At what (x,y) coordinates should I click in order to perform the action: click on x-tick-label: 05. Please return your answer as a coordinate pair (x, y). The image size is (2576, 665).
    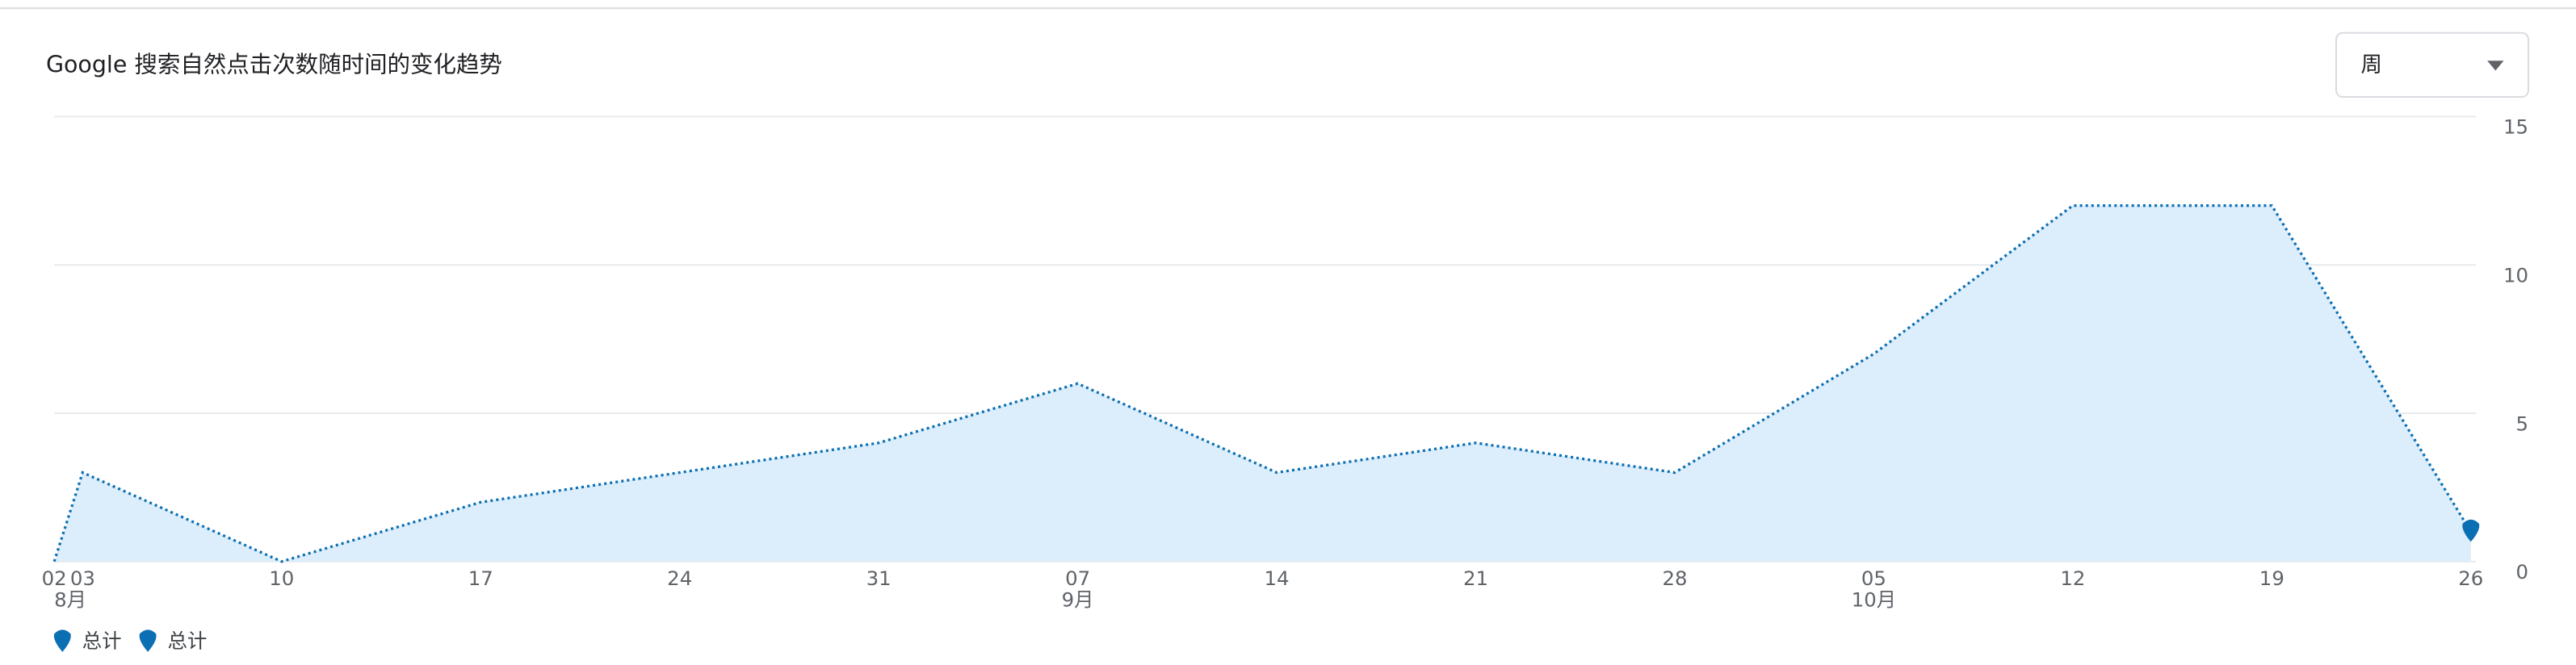
    Looking at the image, I should click on (1873, 578).